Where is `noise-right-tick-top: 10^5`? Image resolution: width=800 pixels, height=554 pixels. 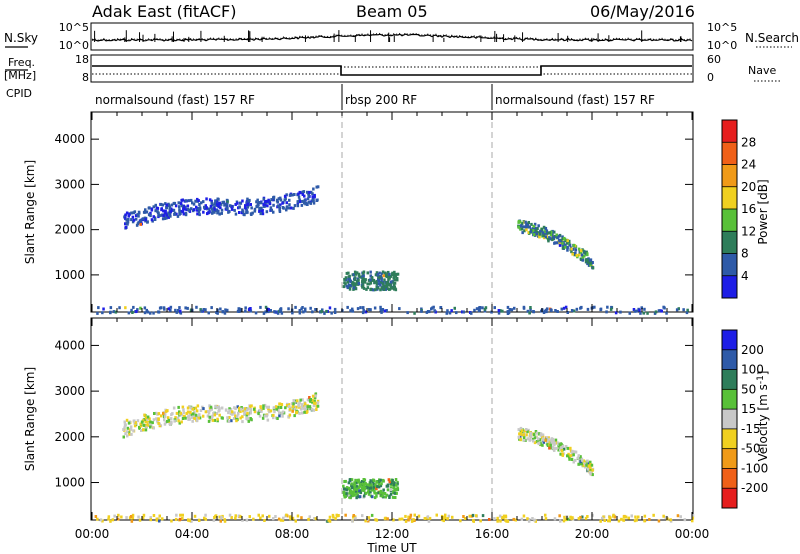
noise-right-tick-top: 10^5 is located at coordinates (722, 27).